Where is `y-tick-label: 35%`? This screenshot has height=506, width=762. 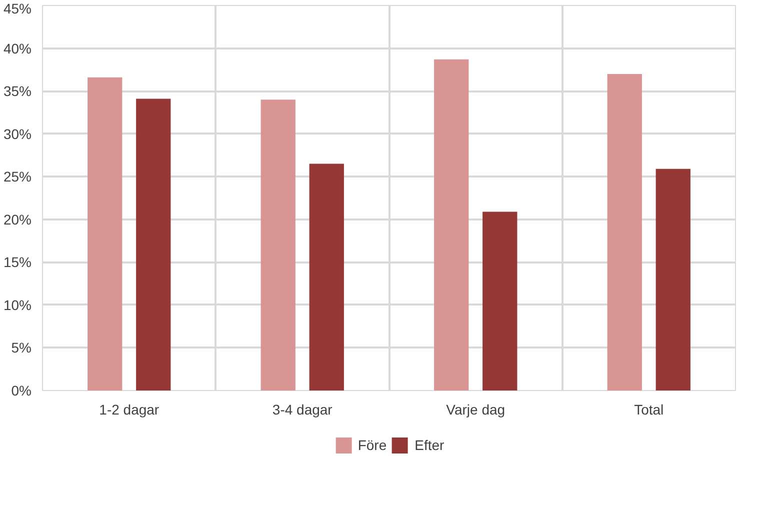
y-tick-label: 35% is located at coordinates (17, 91).